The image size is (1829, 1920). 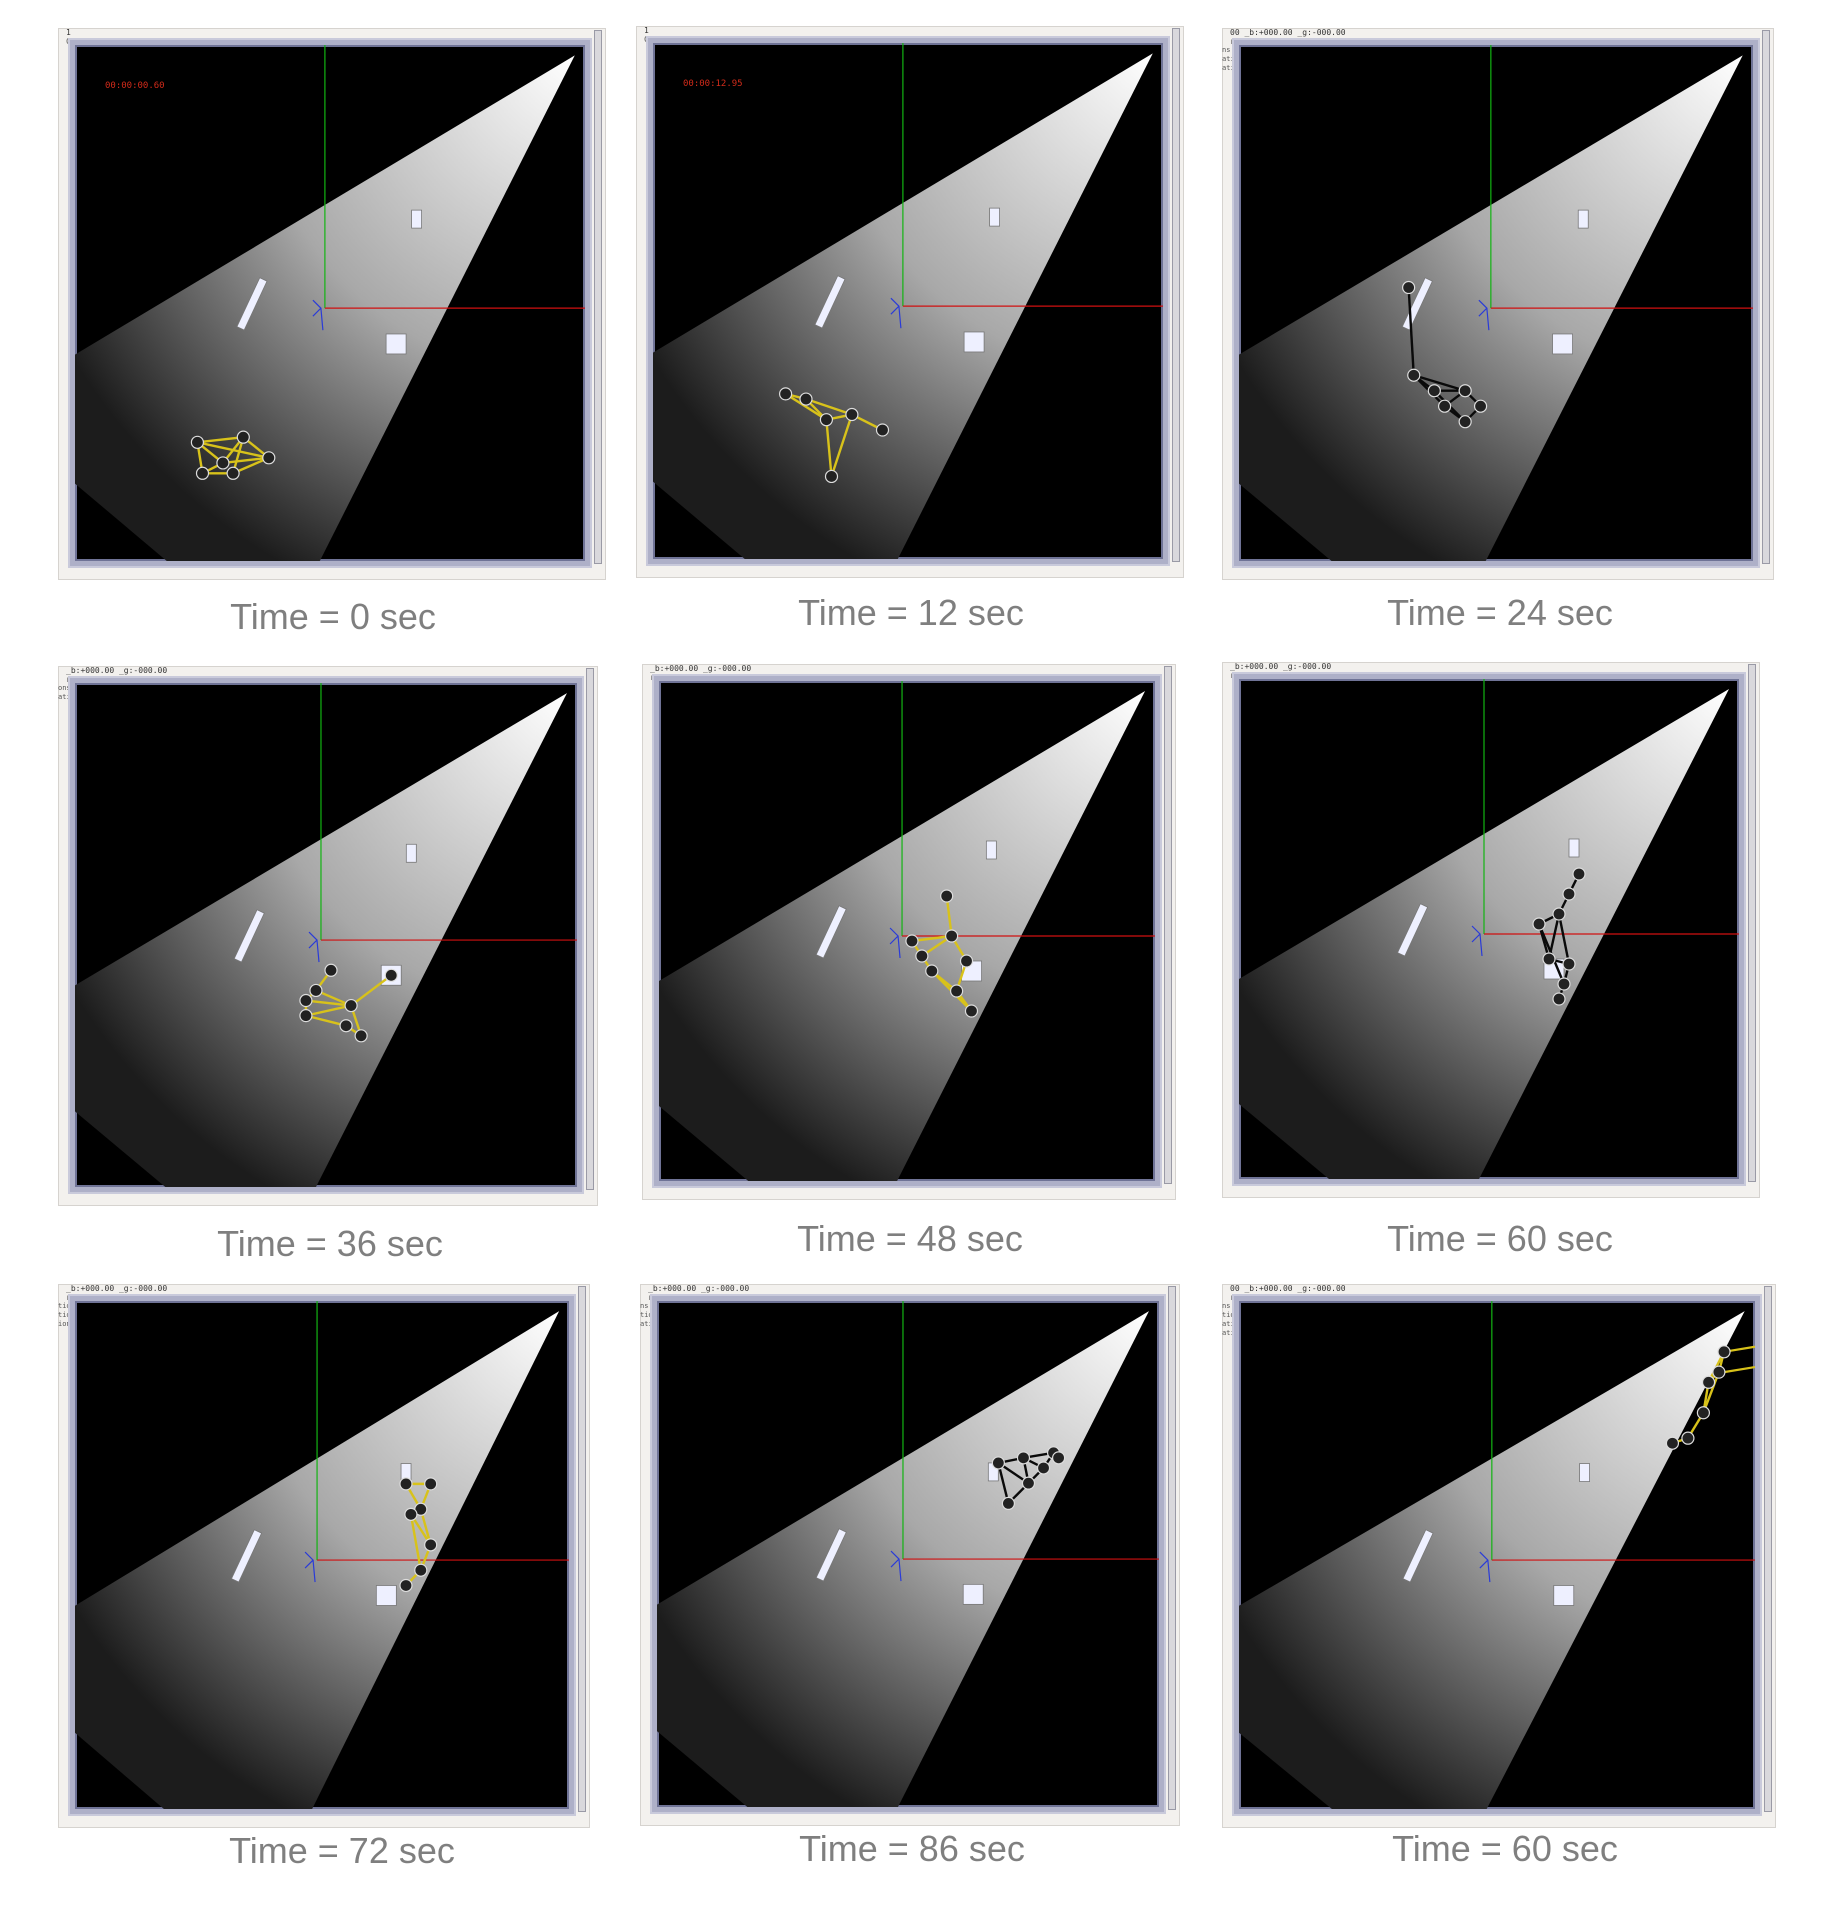 What do you see at coordinates (1505, 1848) in the screenshot?
I see `time-caption: Time = 60 sec` at bounding box center [1505, 1848].